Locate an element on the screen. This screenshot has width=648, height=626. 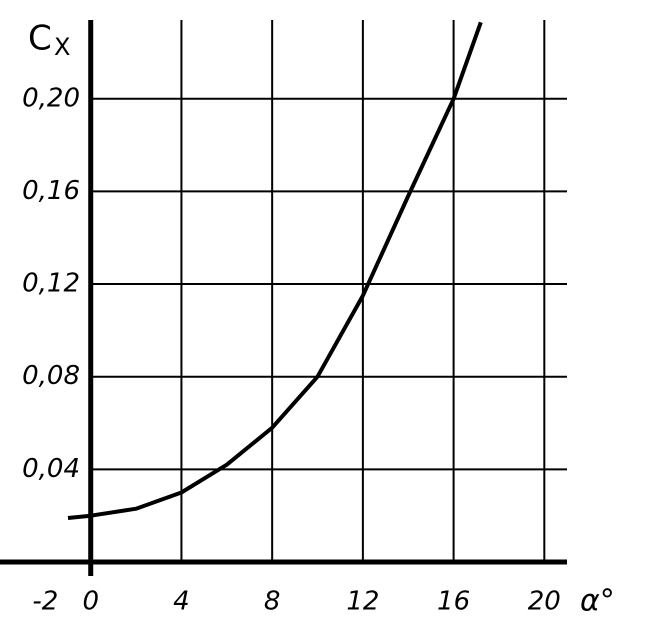
x-tick-label: 12 is located at coordinates (362, 602).